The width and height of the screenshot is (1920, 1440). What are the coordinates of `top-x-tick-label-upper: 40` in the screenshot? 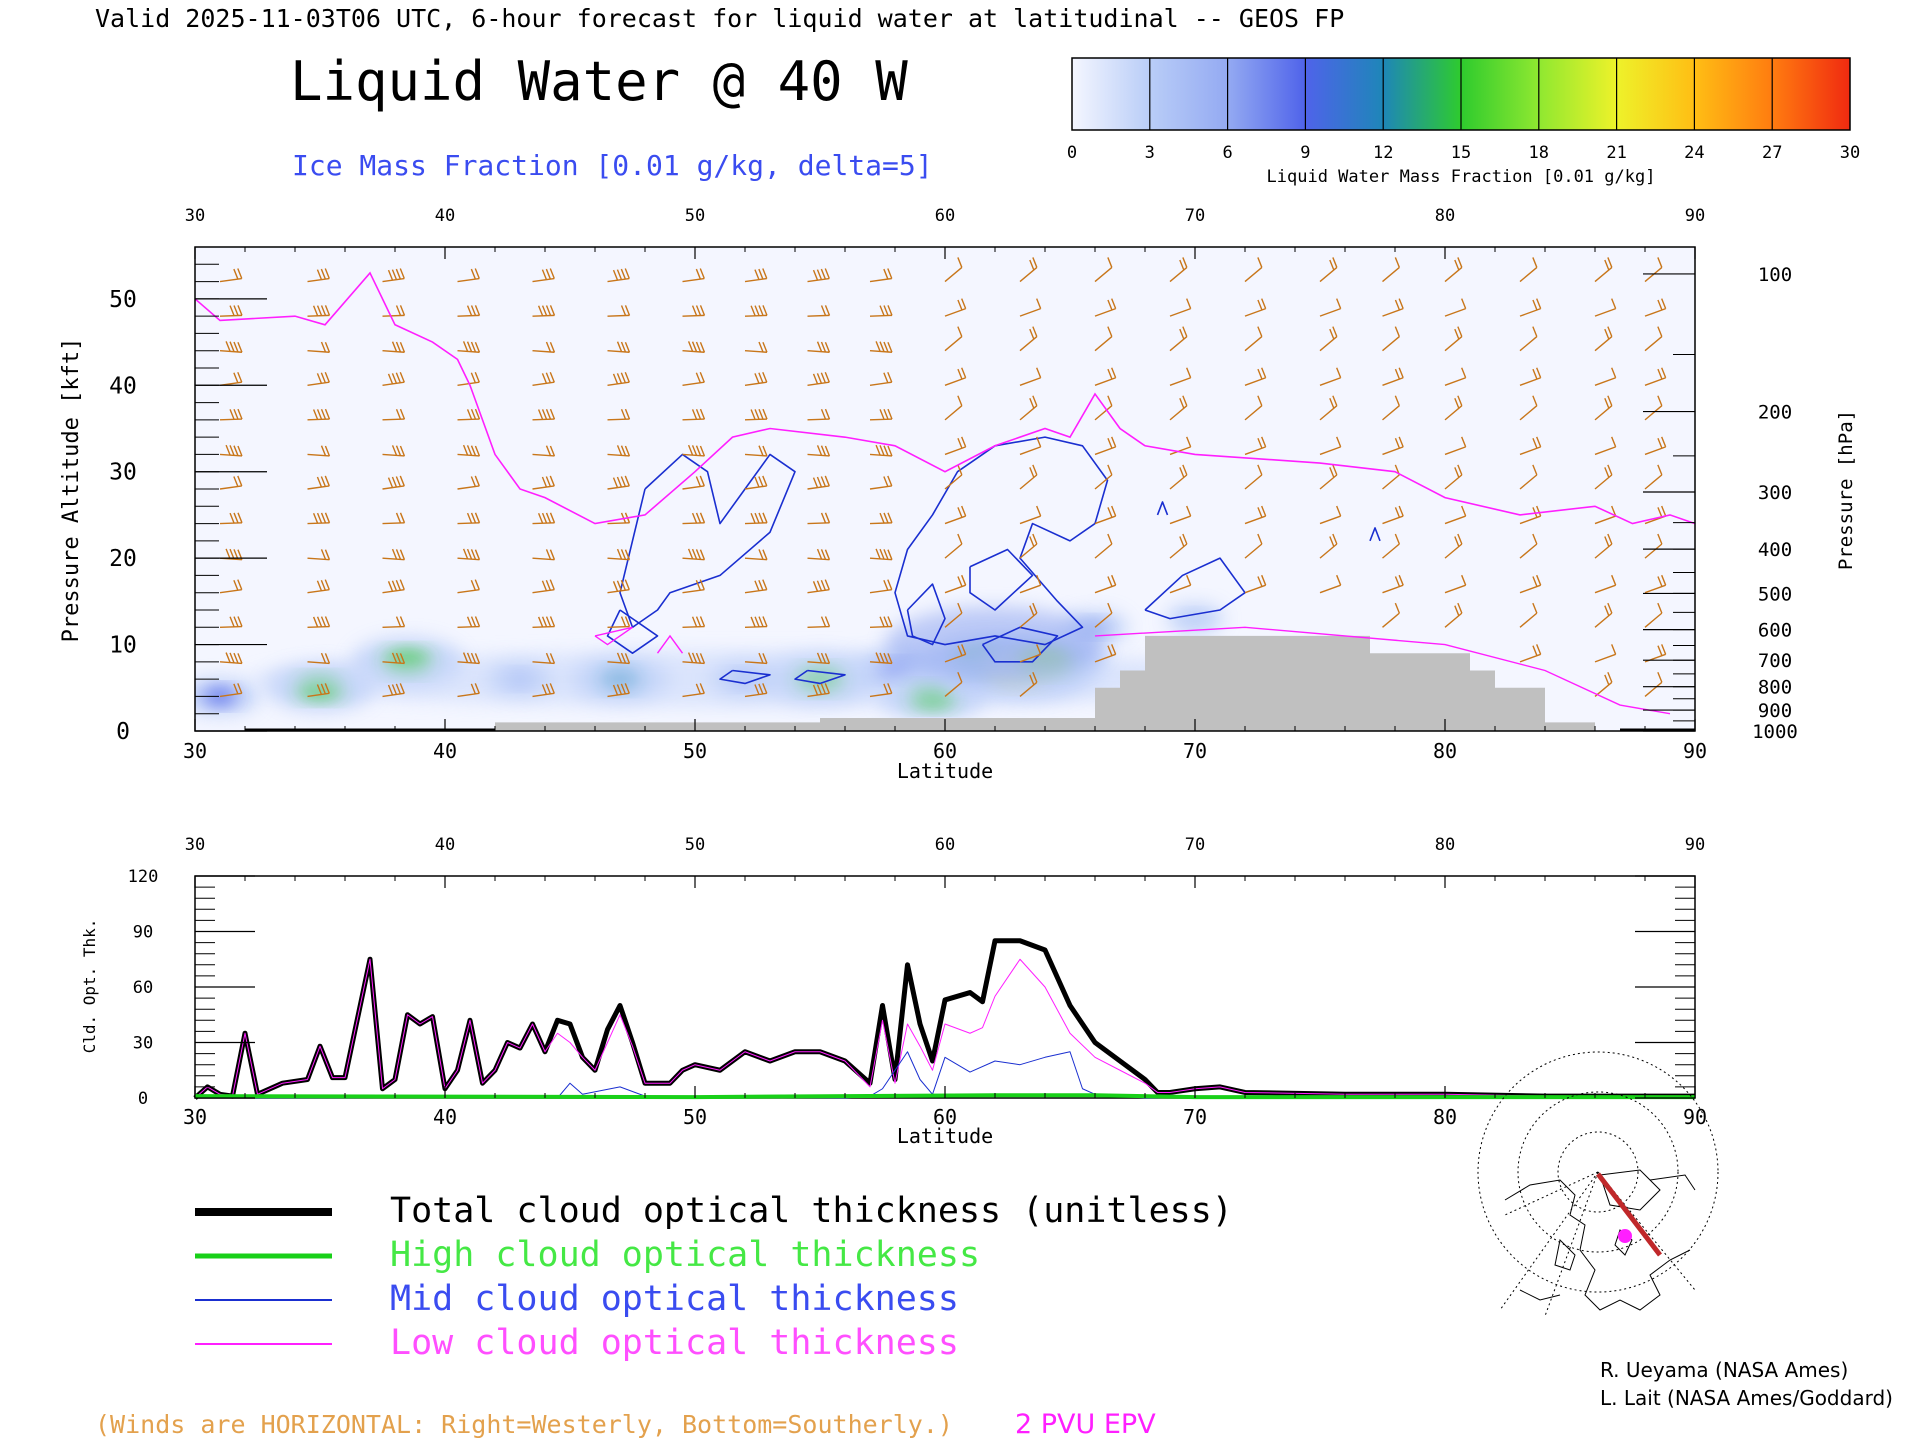 It's located at (445, 216).